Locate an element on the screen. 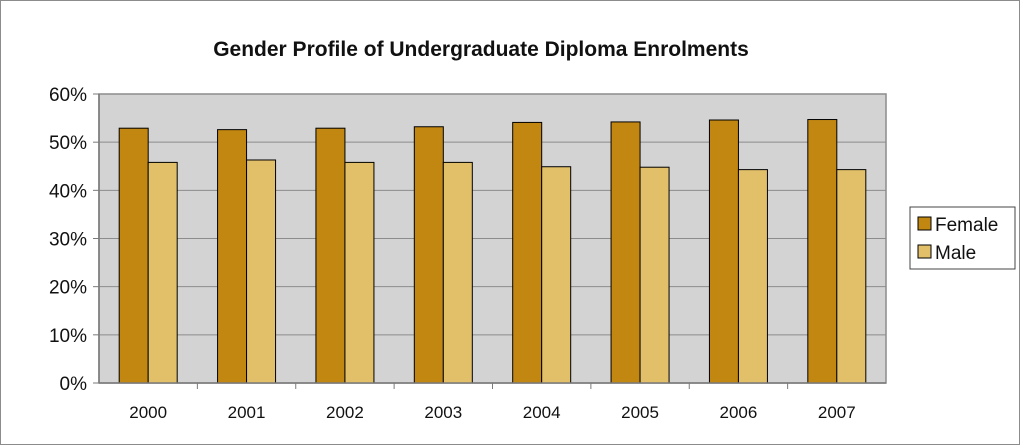 The height and width of the screenshot is (446, 1020). legend-swatch-male is located at coordinates (924, 251).